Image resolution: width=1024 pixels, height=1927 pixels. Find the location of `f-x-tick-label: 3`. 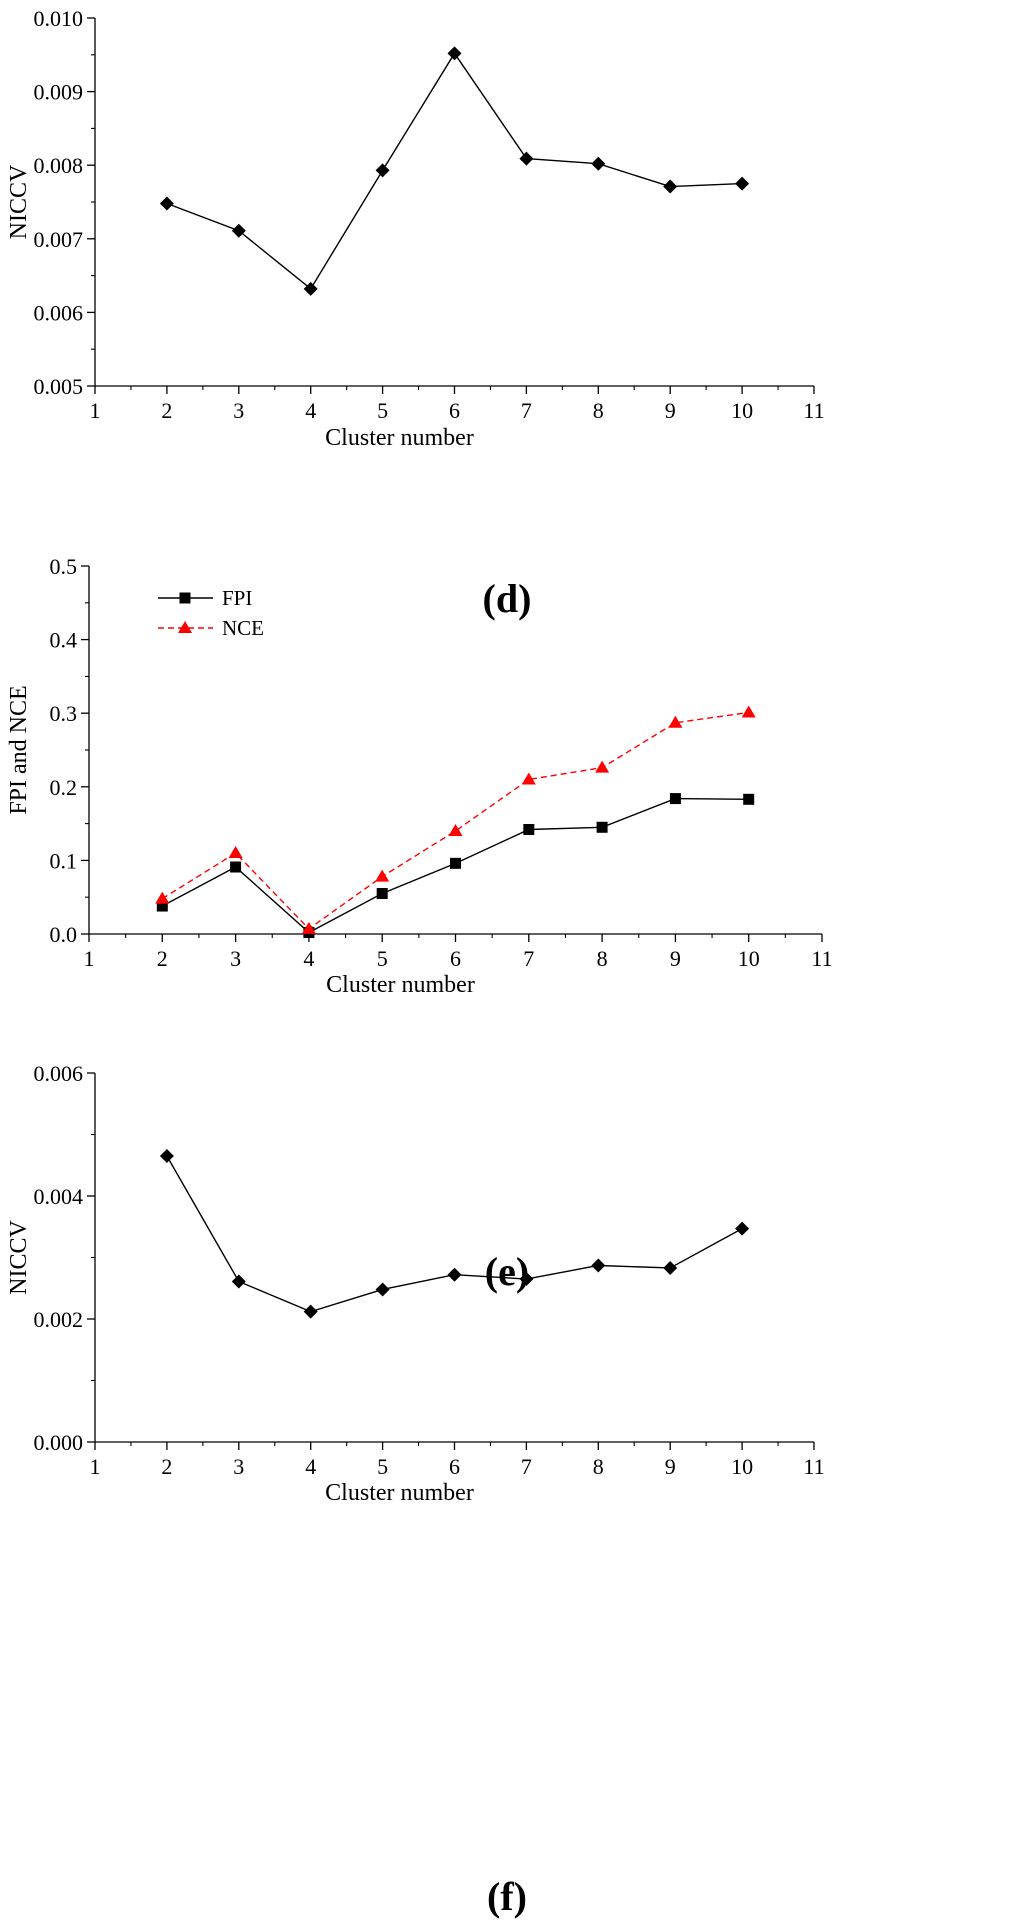

f-x-tick-label: 3 is located at coordinates (238, 1466).